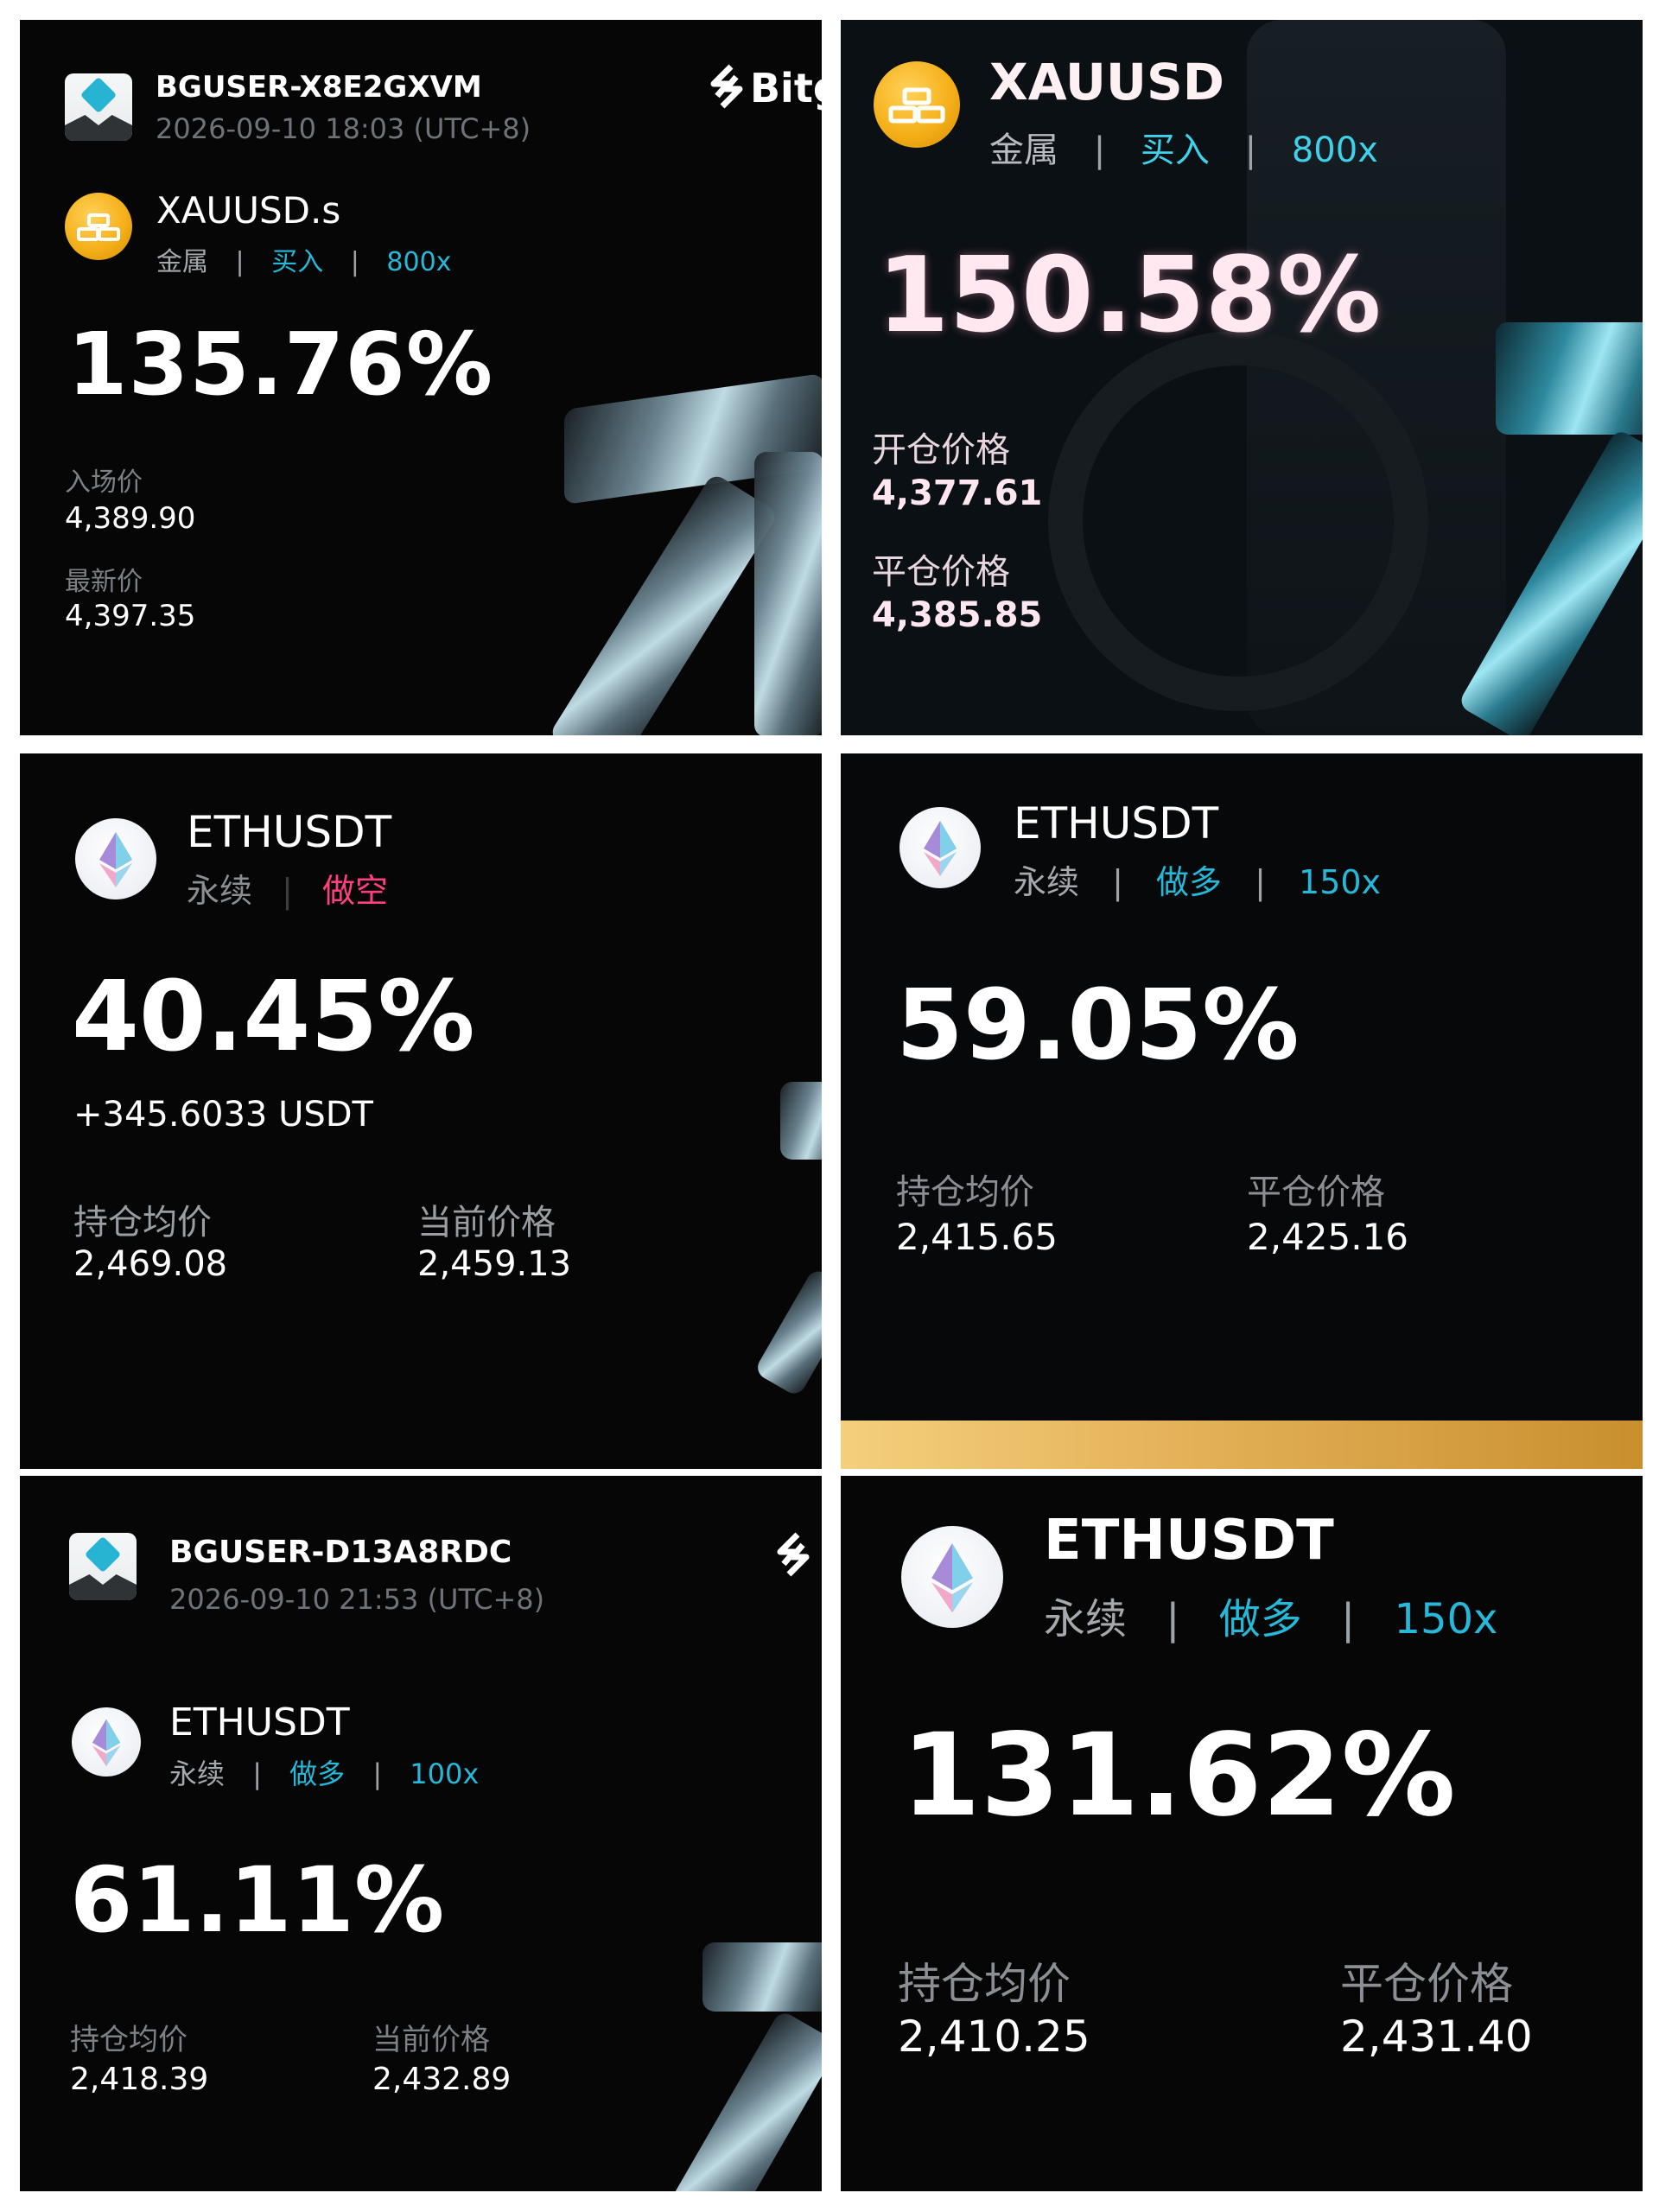 The image size is (1659, 2212). Describe the element at coordinates (1129, 296) in the screenshot. I see `pnl-percent: 150.58%` at that location.